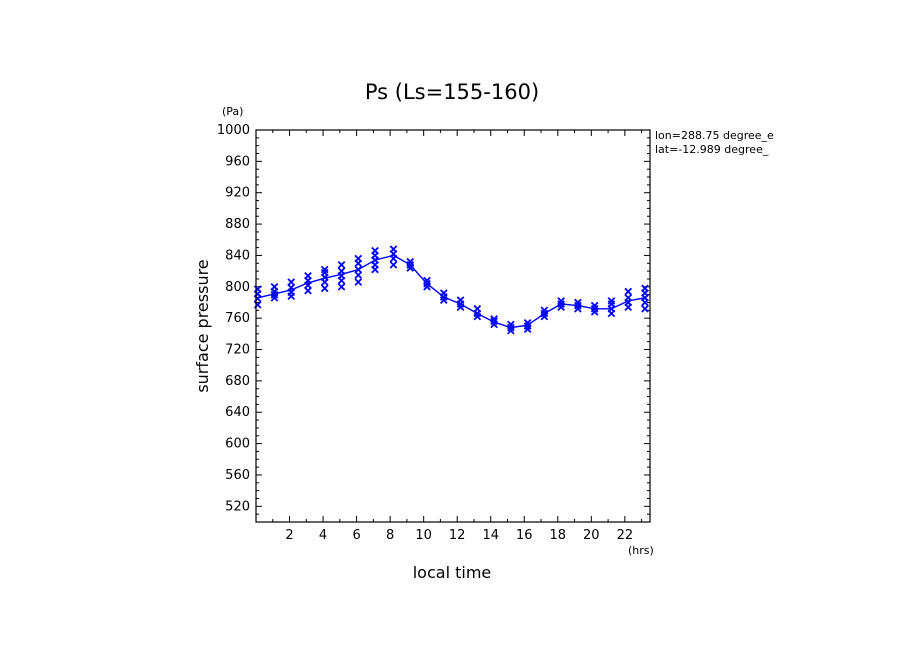 The height and width of the screenshot is (654, 904). Describe the element at coordinates (237, 506) in the screenshot. I see `y-tick-label: 520` at that location.